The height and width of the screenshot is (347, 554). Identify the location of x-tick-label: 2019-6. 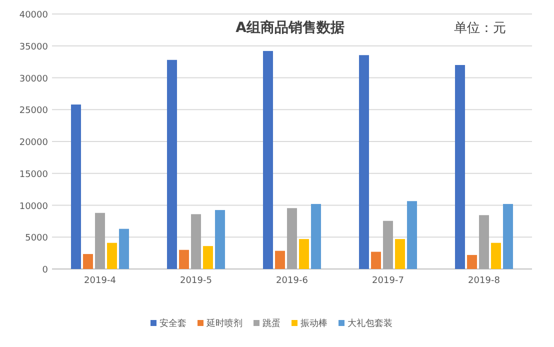
(292, 281).